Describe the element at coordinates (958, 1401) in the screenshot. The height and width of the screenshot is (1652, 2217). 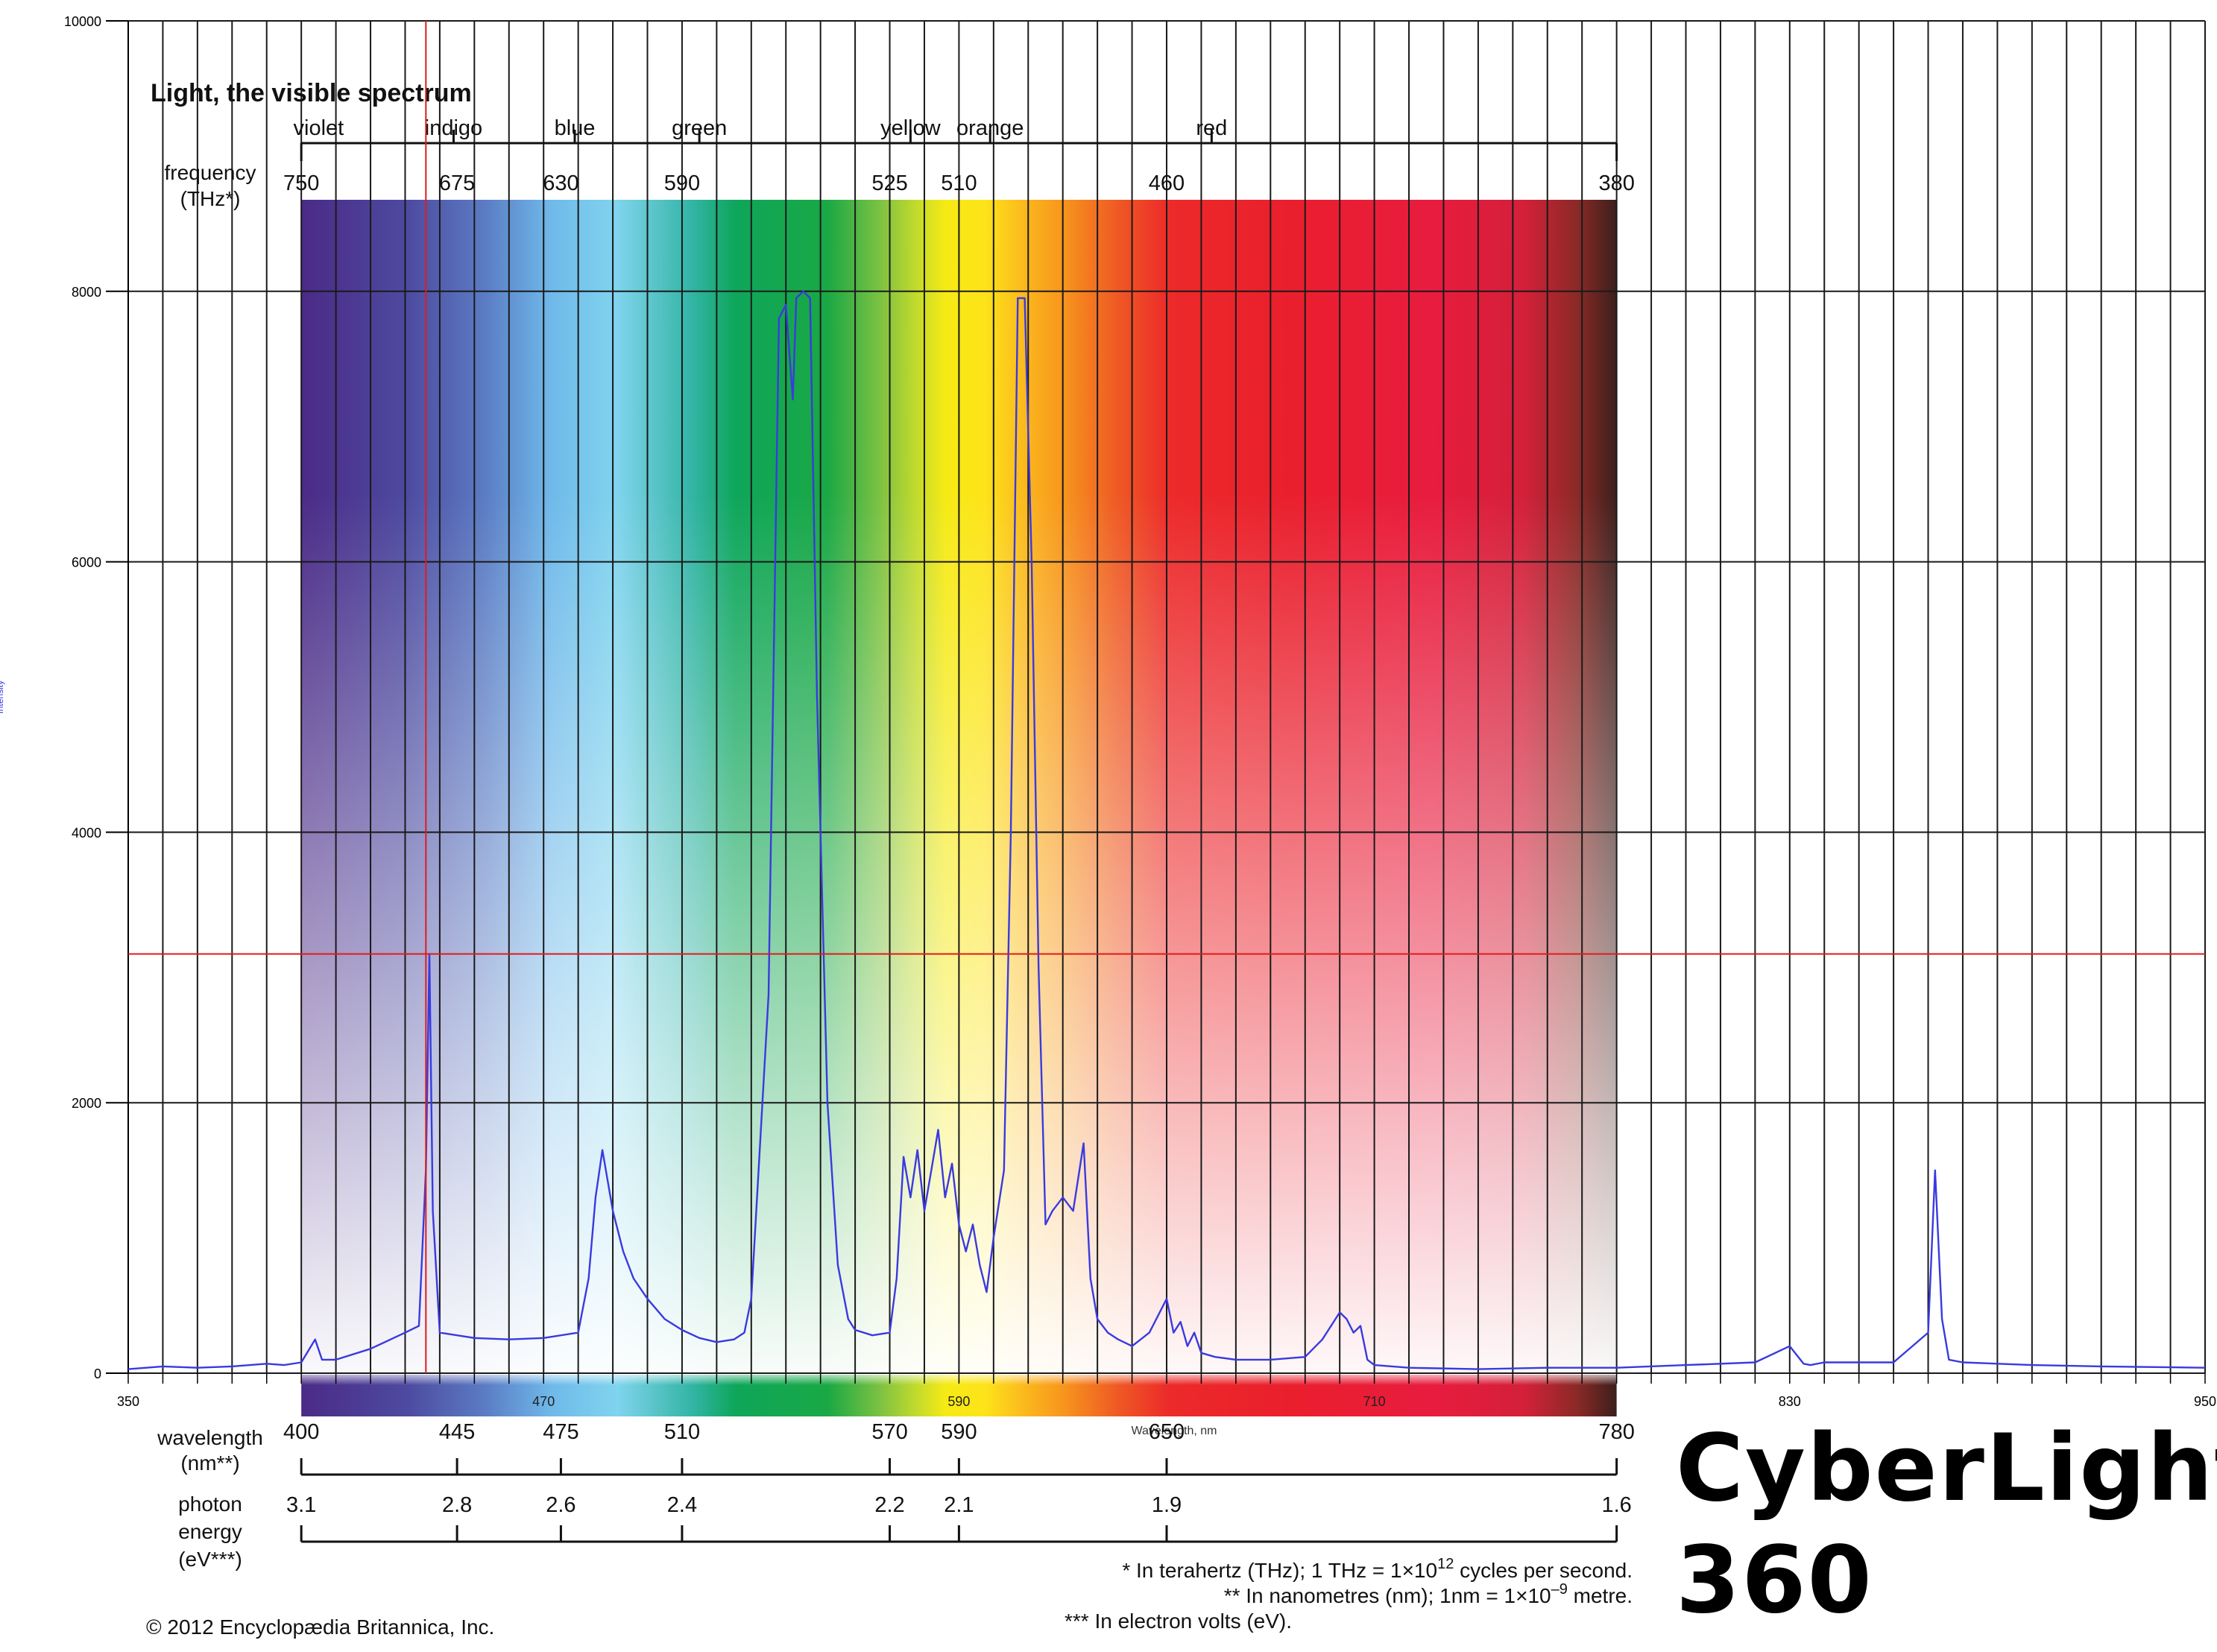
I see `x-tick-label: 590` at that location.